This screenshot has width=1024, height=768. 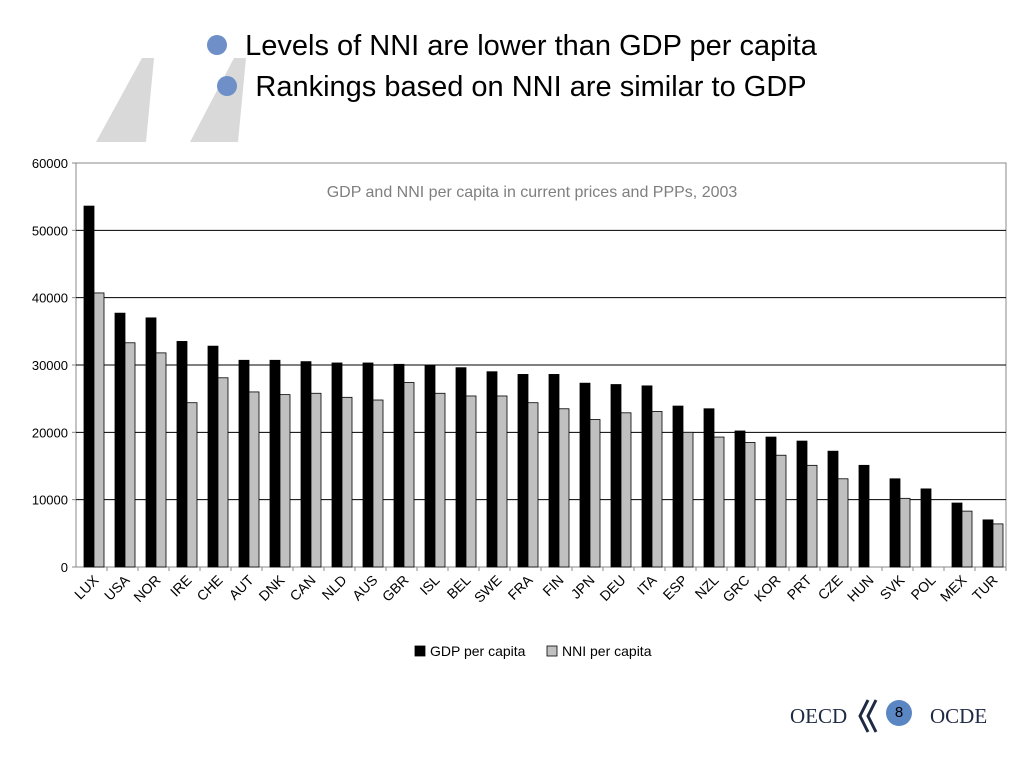 What do you see at coordinates (735, 588) in the screenshot?
I see `x-tick-label: GRC` at bounding box center [735, 588].